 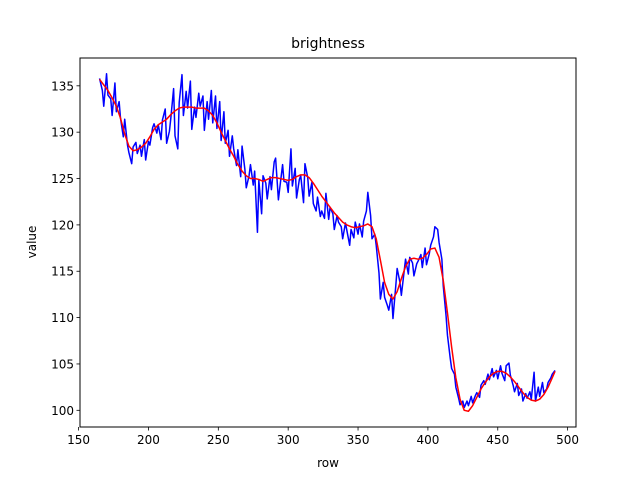 I want to click on x-tick-label: 200, so click(x=148, y=440).